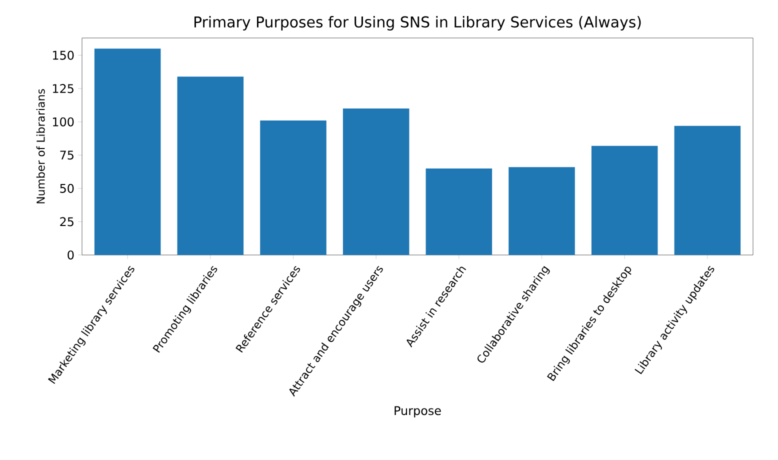 The width and height of the screenshot is (778, 460). I want to click on y-tick-label: 150, so click(63, 55).